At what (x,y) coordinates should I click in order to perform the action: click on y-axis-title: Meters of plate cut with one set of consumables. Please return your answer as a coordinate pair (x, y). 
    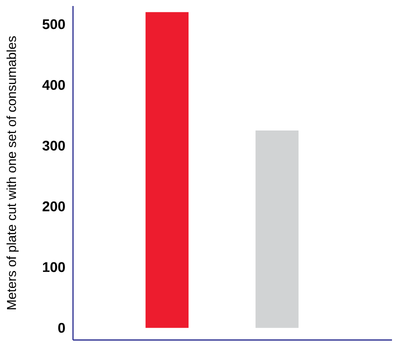
    Looking at the image, I should click on (12, 173).